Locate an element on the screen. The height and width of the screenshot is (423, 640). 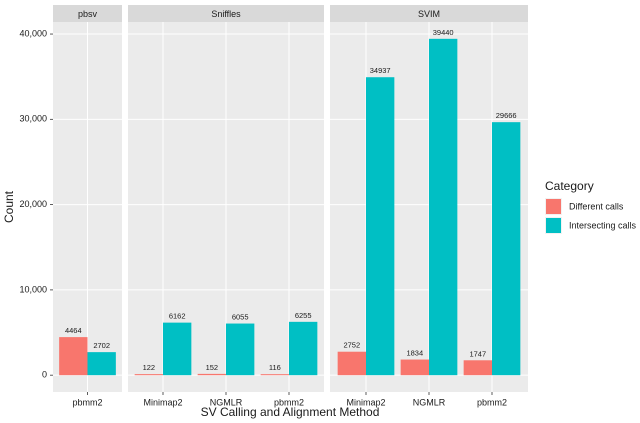
data-label: 34937 is located at coordinates (380, 70).